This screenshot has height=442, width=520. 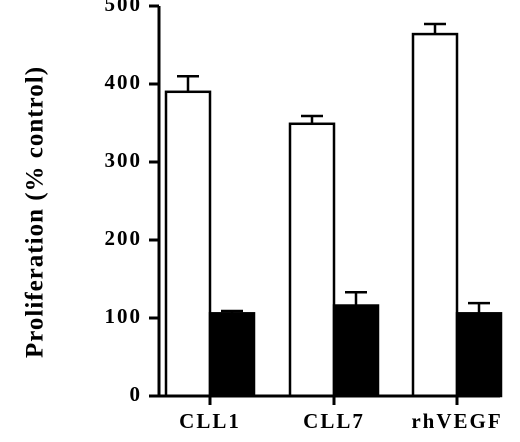 What do you see at coordinates (232, 355) in the screenshot?
I see `black-bar-cll1` at bounding box center [232, 355].